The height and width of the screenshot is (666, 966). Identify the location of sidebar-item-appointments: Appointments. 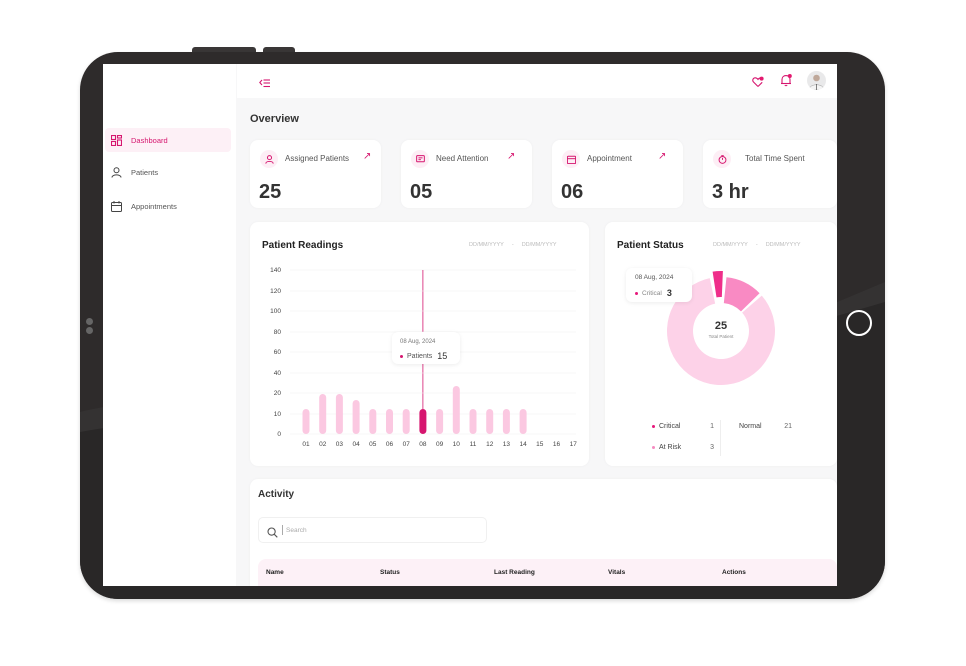
(168, 206).